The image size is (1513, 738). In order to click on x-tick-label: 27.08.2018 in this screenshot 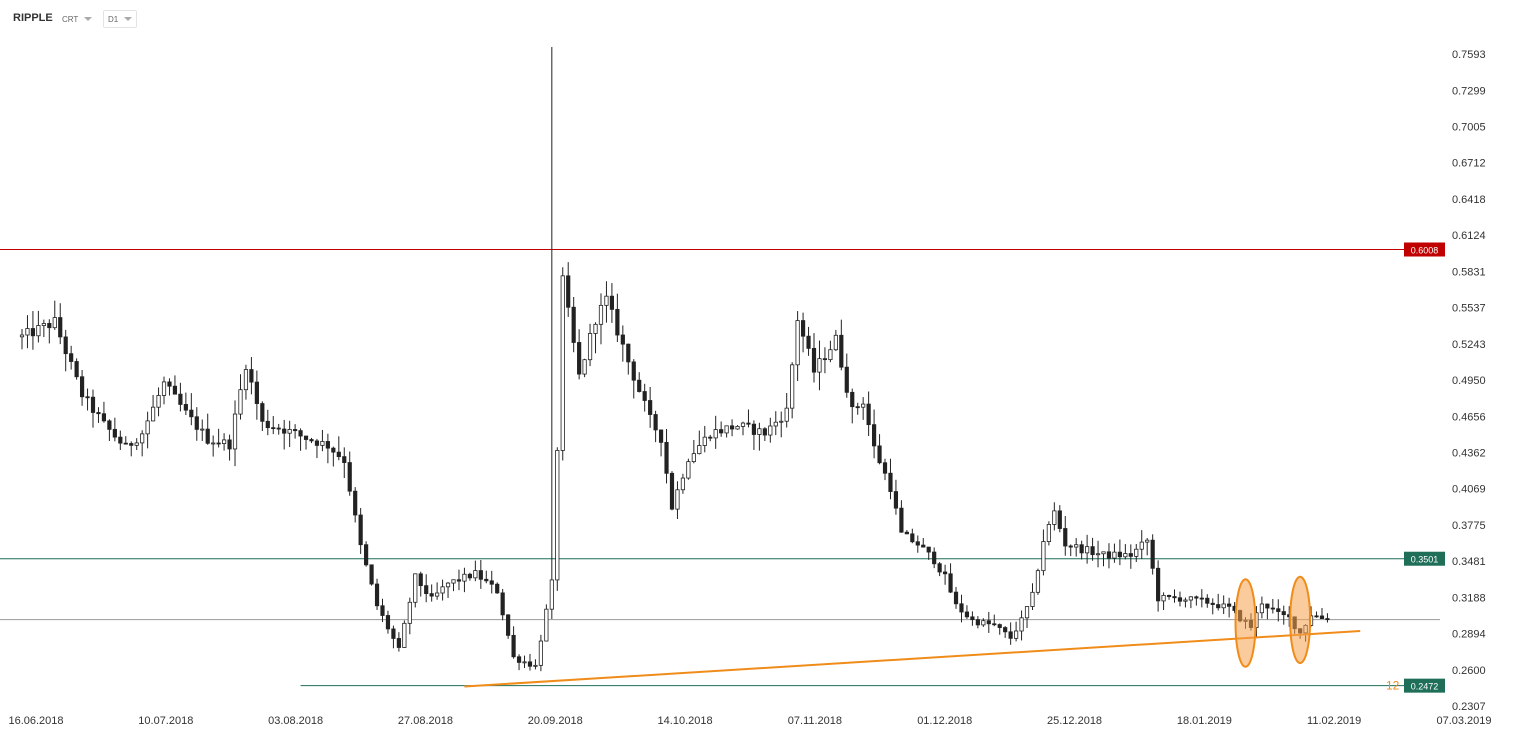, I will do `click(425, 721)`.